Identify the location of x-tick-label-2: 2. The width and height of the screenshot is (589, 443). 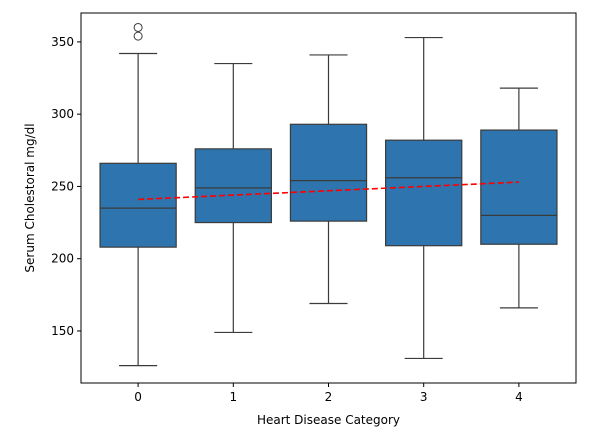
(329, 397).